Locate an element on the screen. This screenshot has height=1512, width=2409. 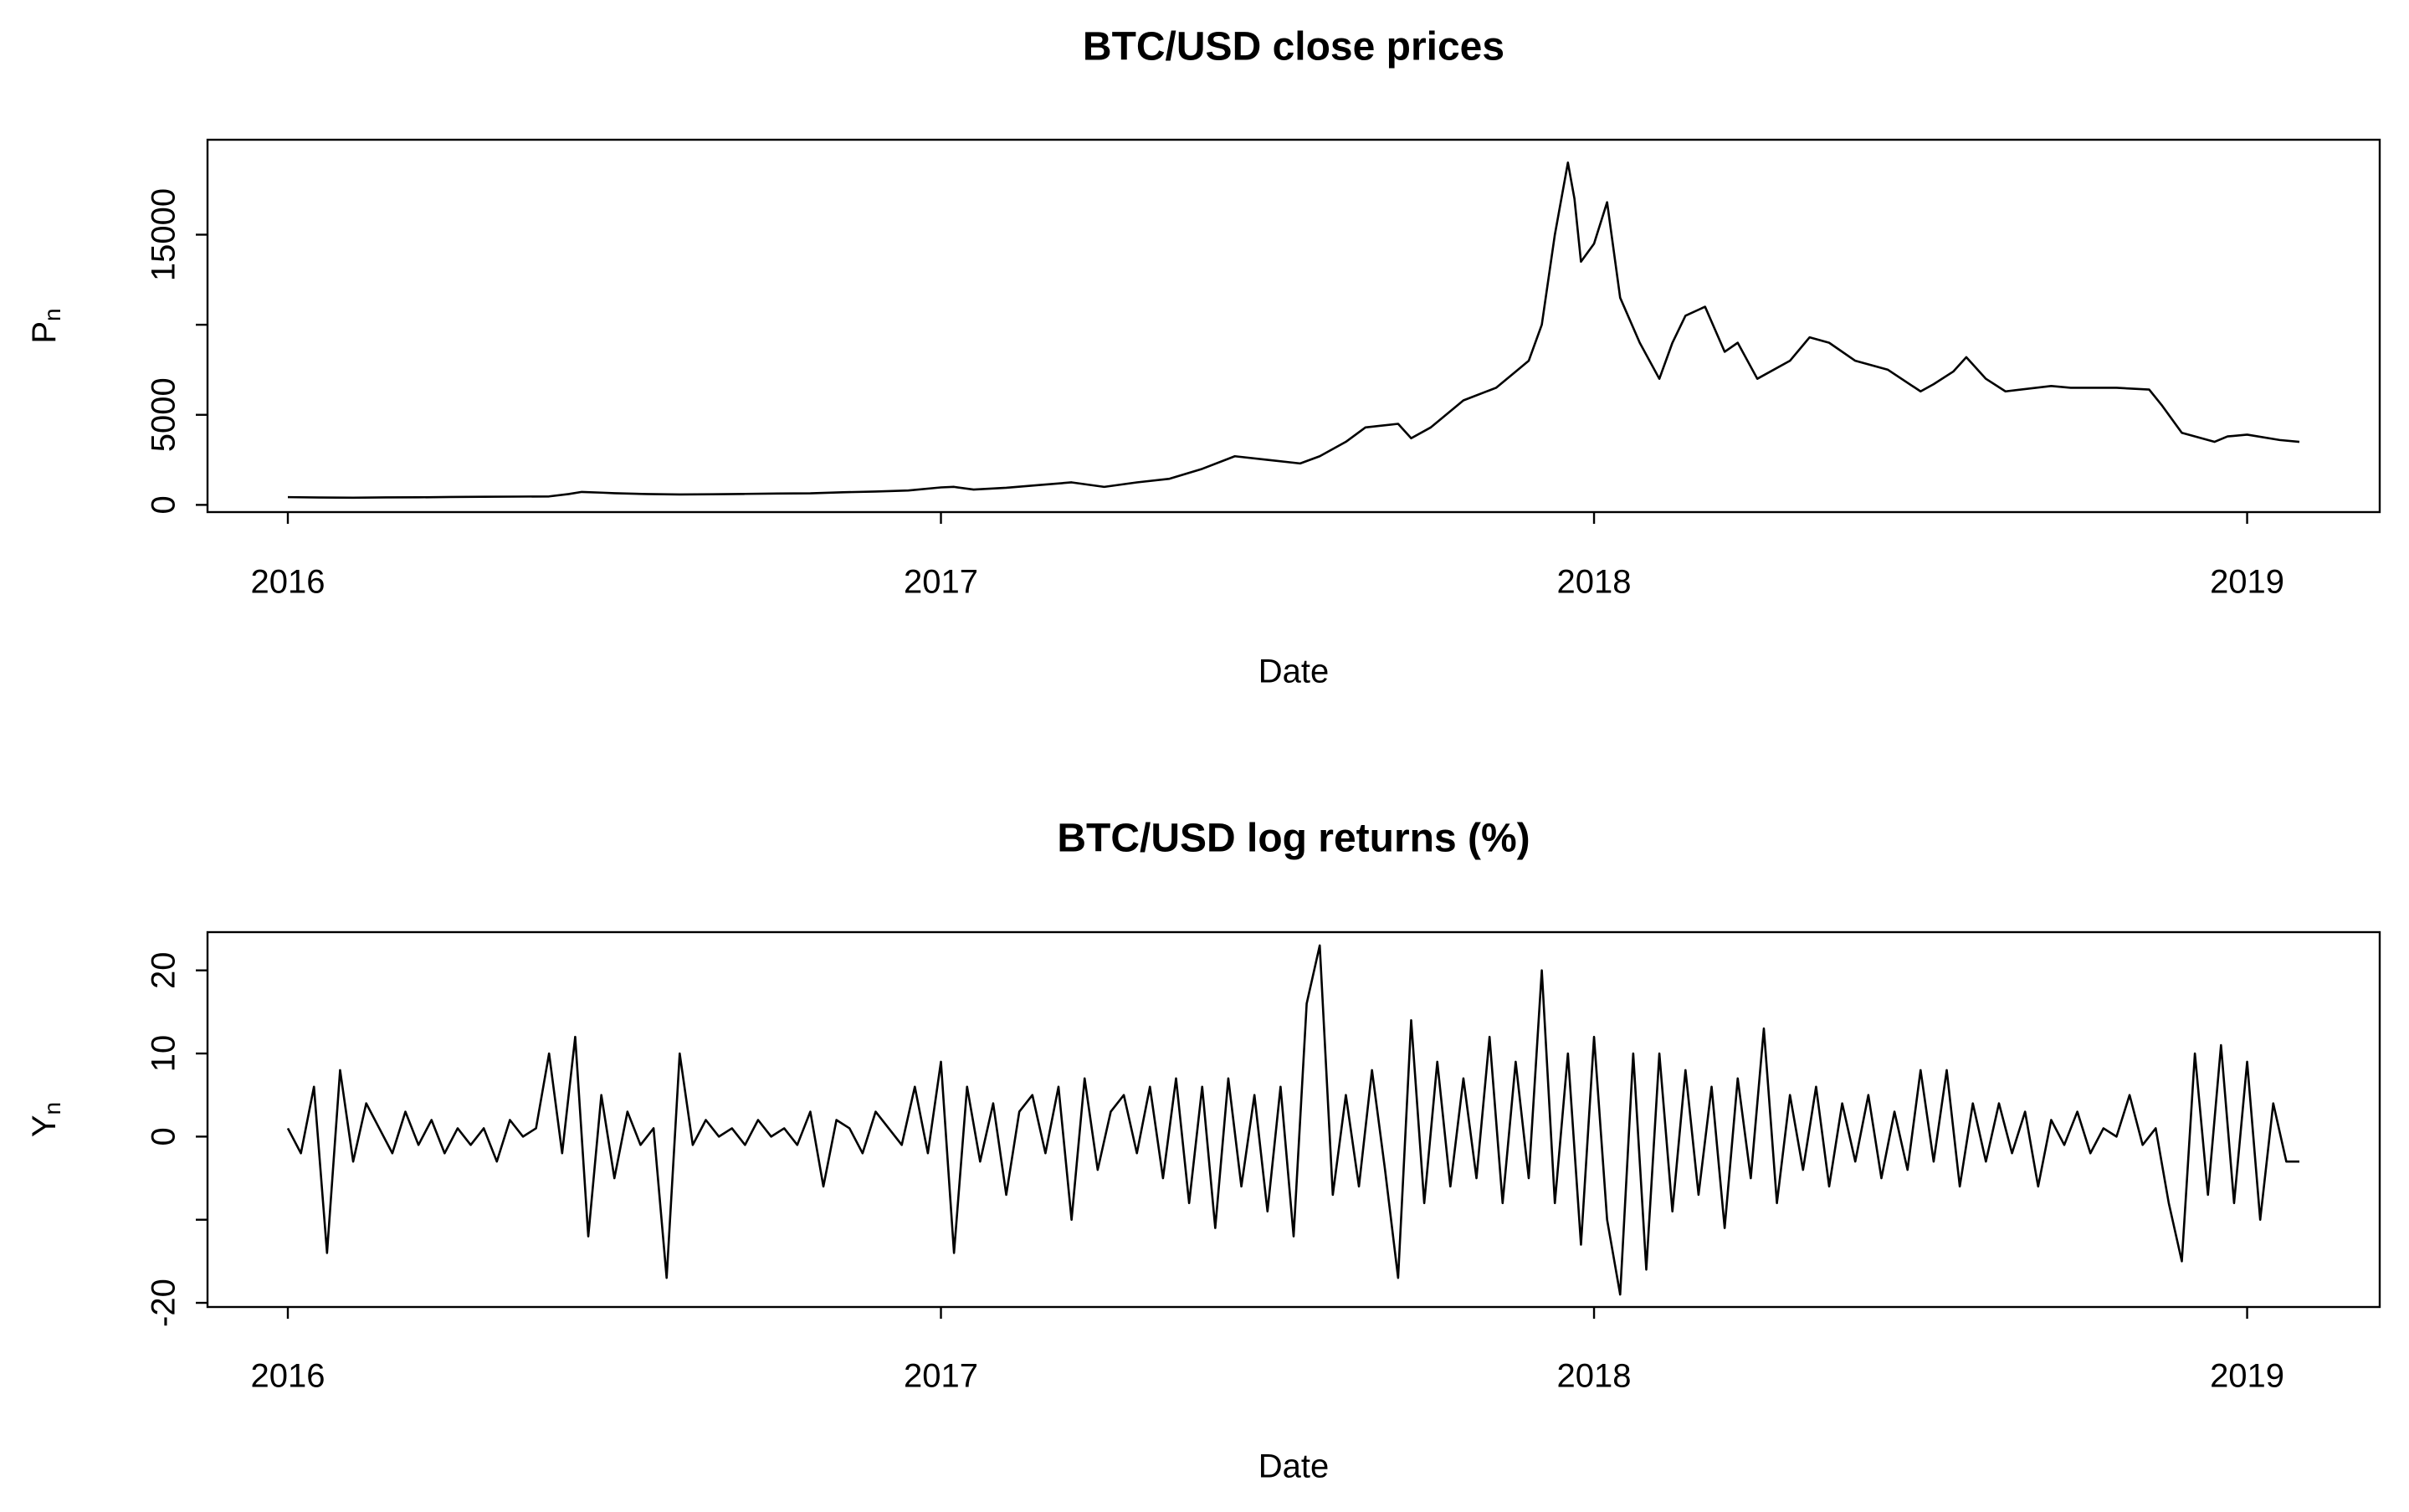
y-tick-label: -20 is located at coordinates (164, 1303).